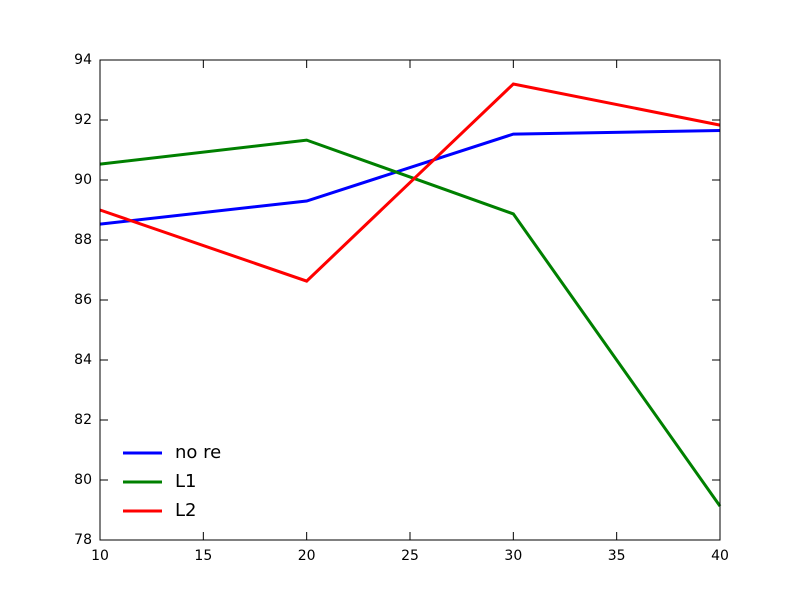 Image resolution: width=800 pixels, height=600 pixels. What do you see at coordinates (185, 481) in the screenshot?
I see `legend-label: L1` at bounding box center [185, 481].